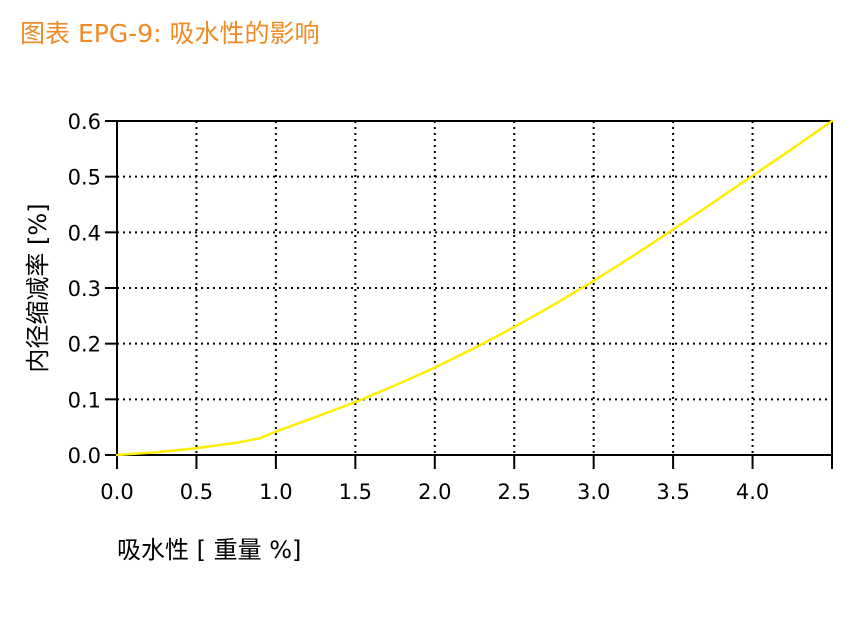 The image size is (860, 629). Describe the element at coordinates (275, 492) in the screenshot. I see `x-tick-label: 1.0` at that location.